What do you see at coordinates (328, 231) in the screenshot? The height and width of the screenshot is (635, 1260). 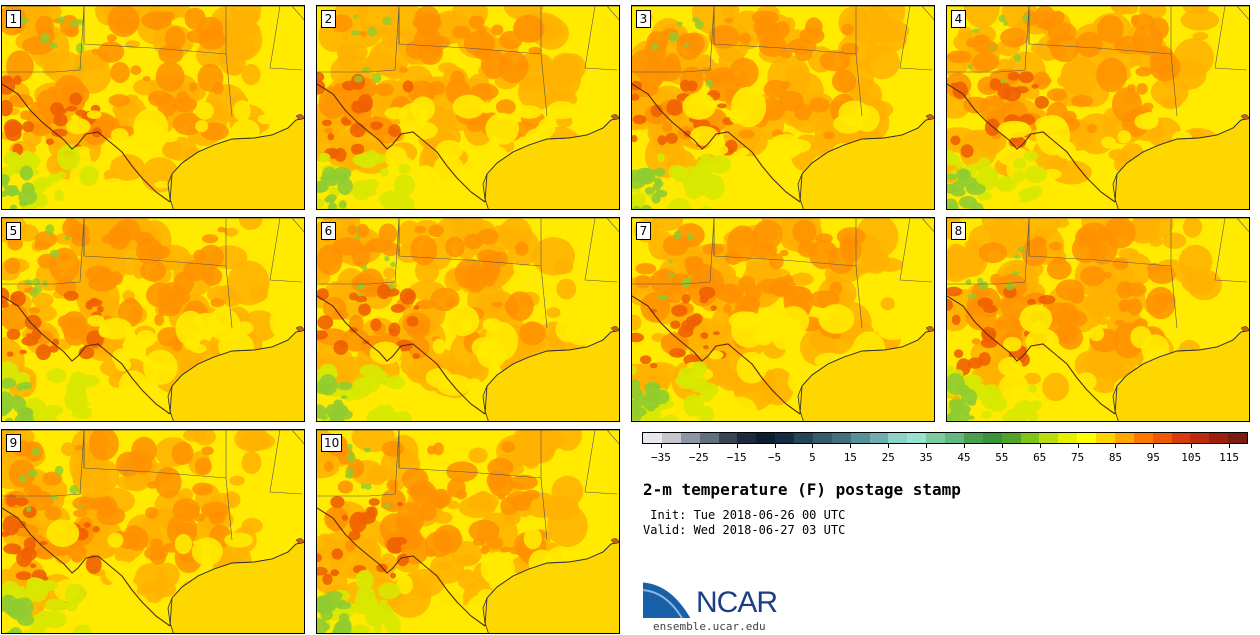 I see `member-number-label: 6` at bounding box center [328, 231].